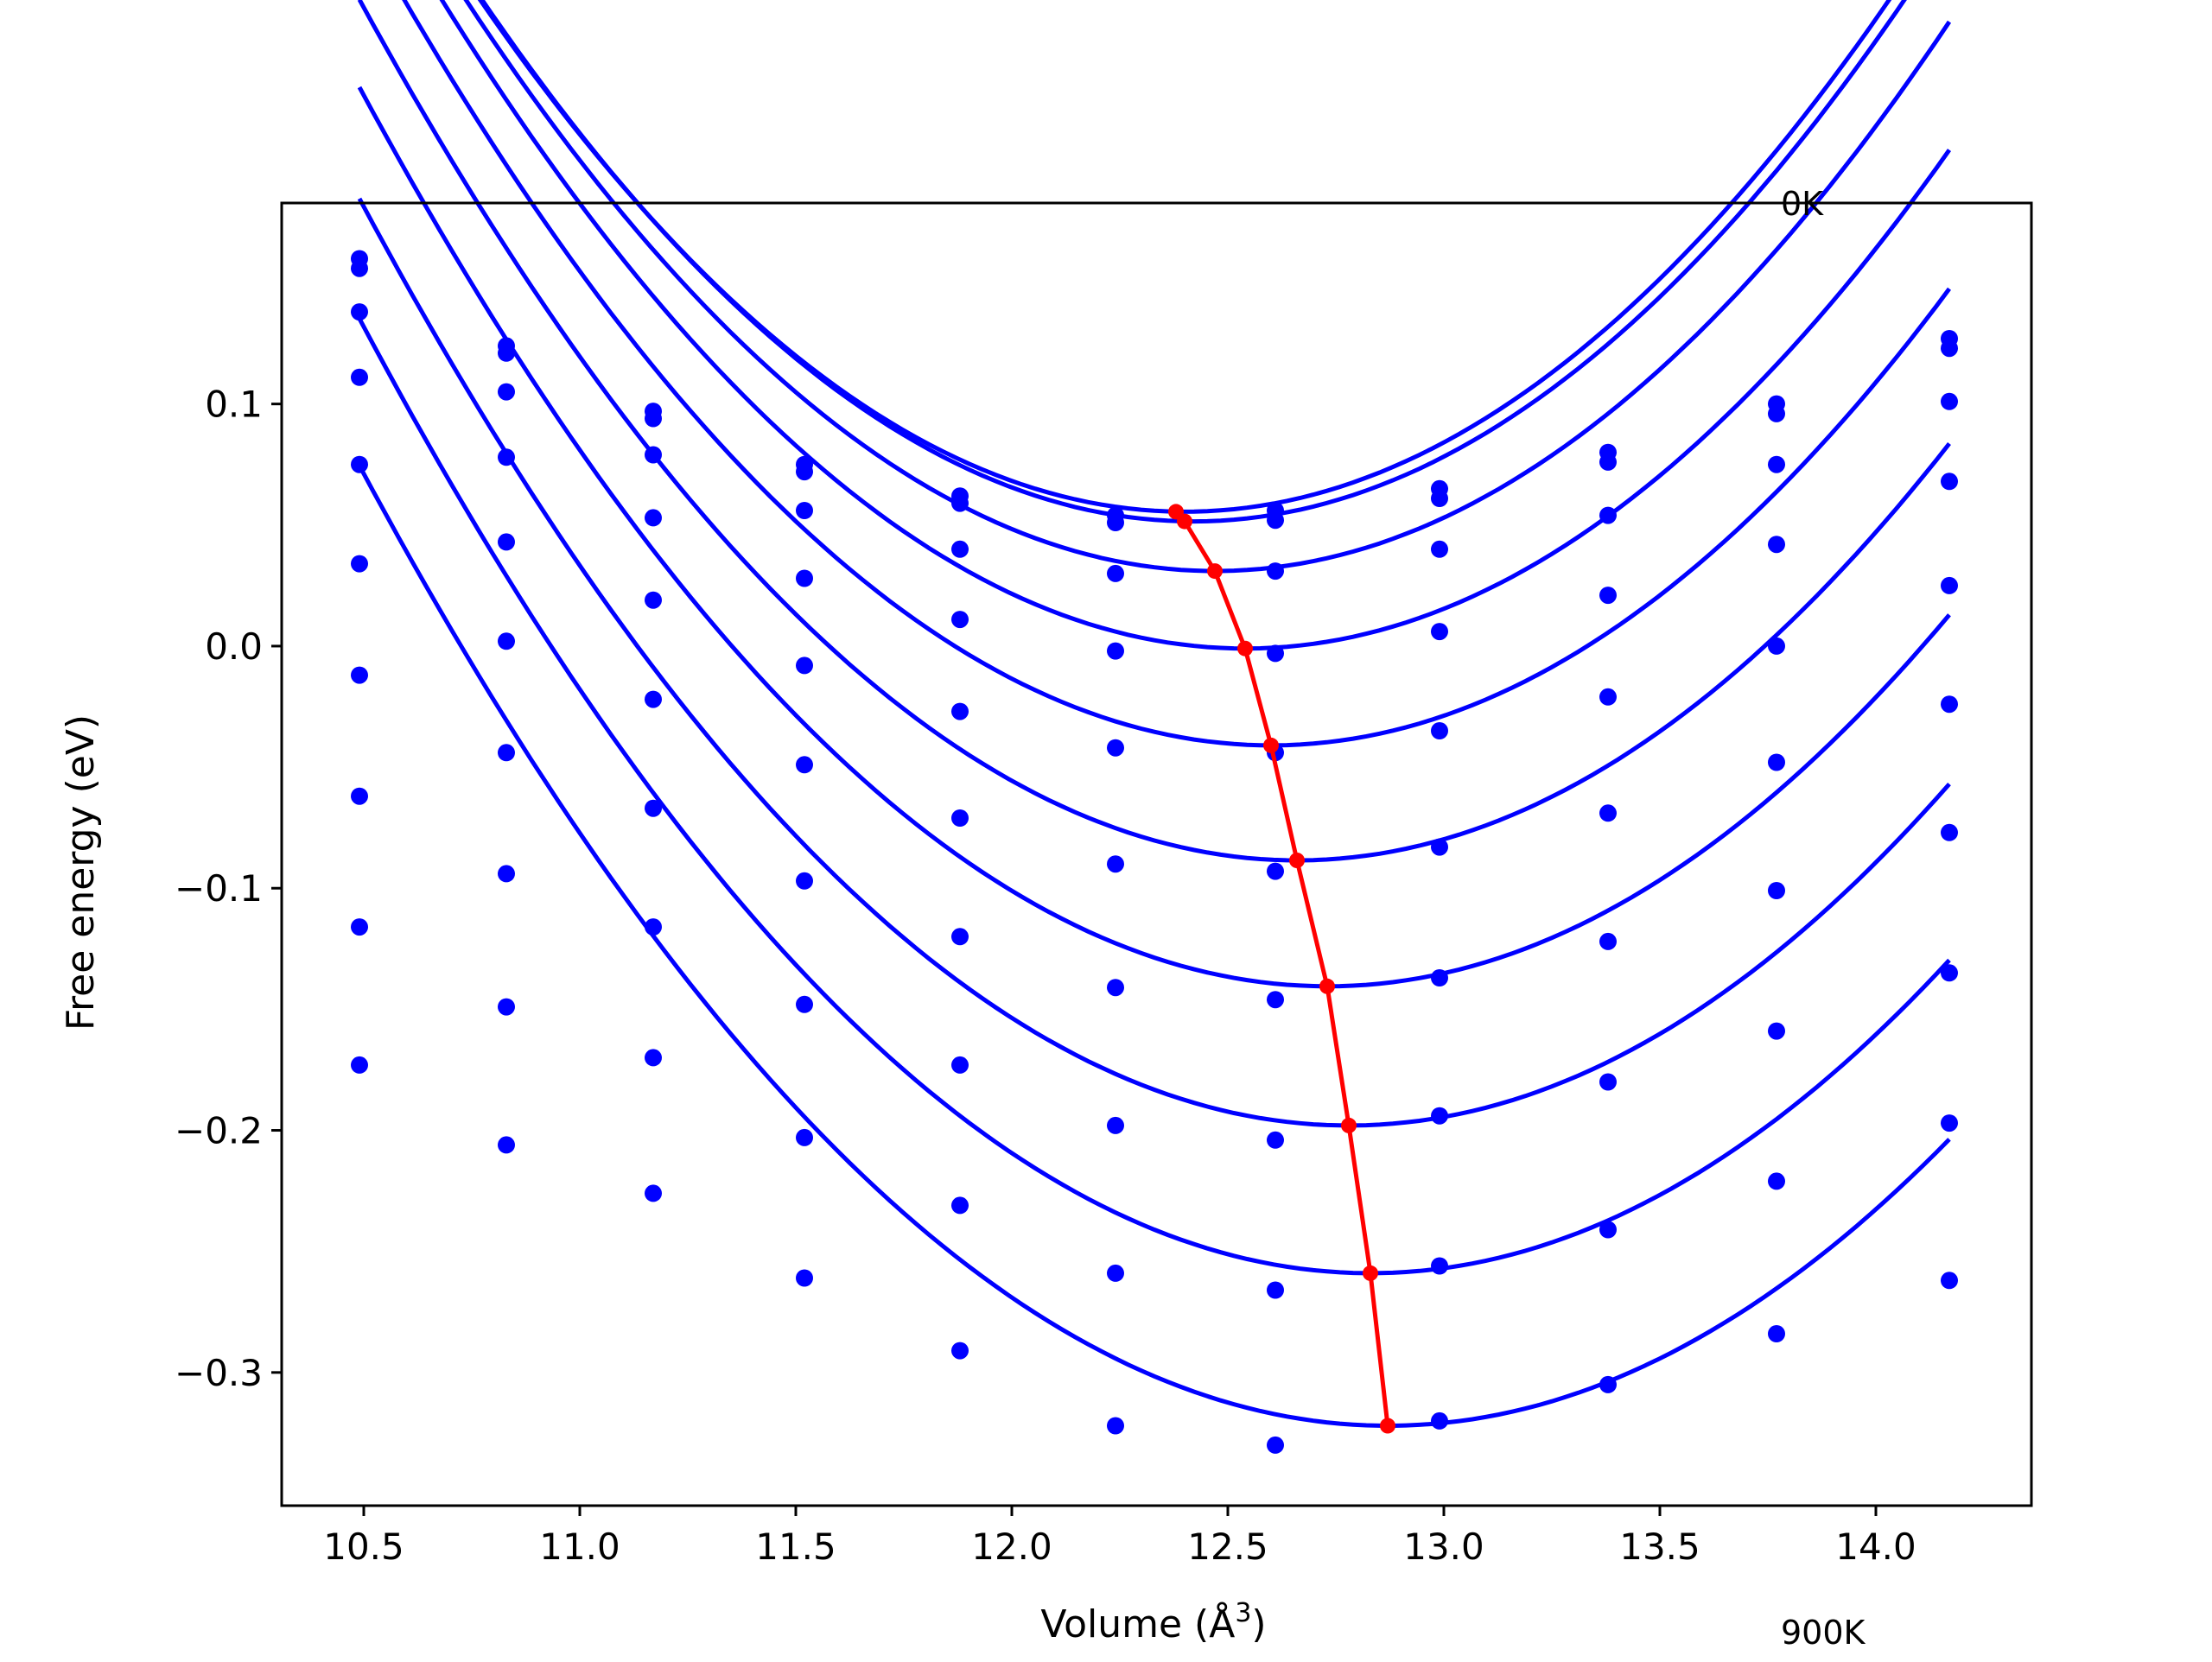 Image resolution: width=2212 pixels, height=1662 pixels. Describe the element at coordinates (219, 1373) in the screenshot. I see `y-tick-label: −0.3` at that location.